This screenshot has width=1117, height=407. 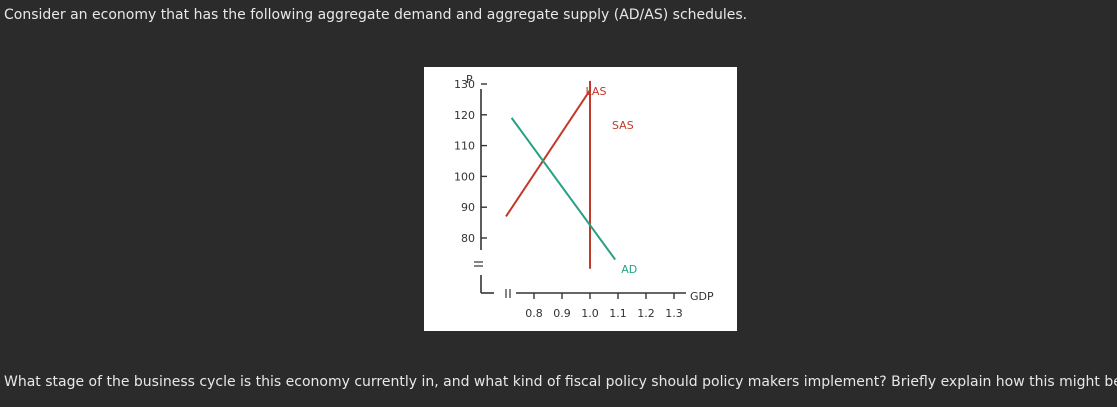 What do you see at coordinates (618, 313) in the screenshot?
I see `x-tick-label: 1.1` at bounding box center [618, 313].